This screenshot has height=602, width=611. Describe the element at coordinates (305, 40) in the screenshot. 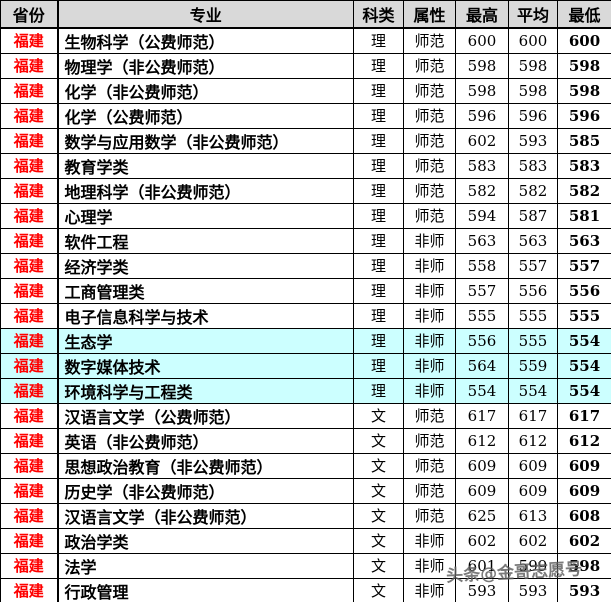

I see `table-row: 福建 生物科学（公费师范） 理 师范 600 600 600` at that location.